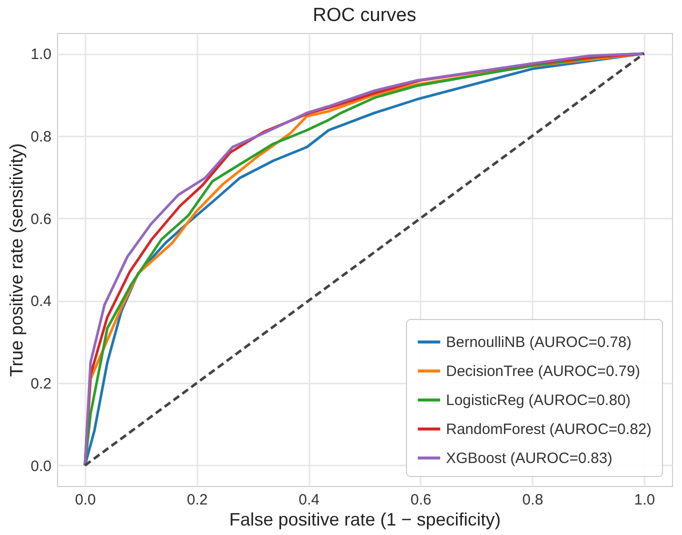  What do you see at coordinates (41, 55) in the screenshot?
I see `y-tick-label: 1.0` at bounding box center [41, 55].